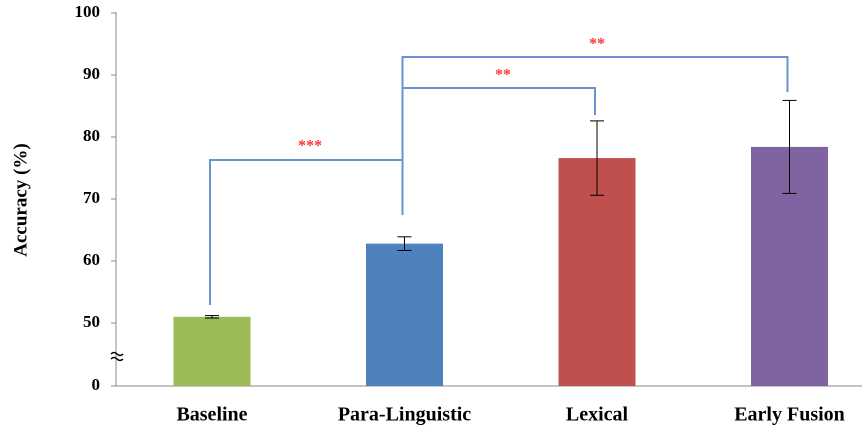 The height and width of the screenshot is (437, 867). I want to click on x-tick-label: Baseline, so click(211, 415).